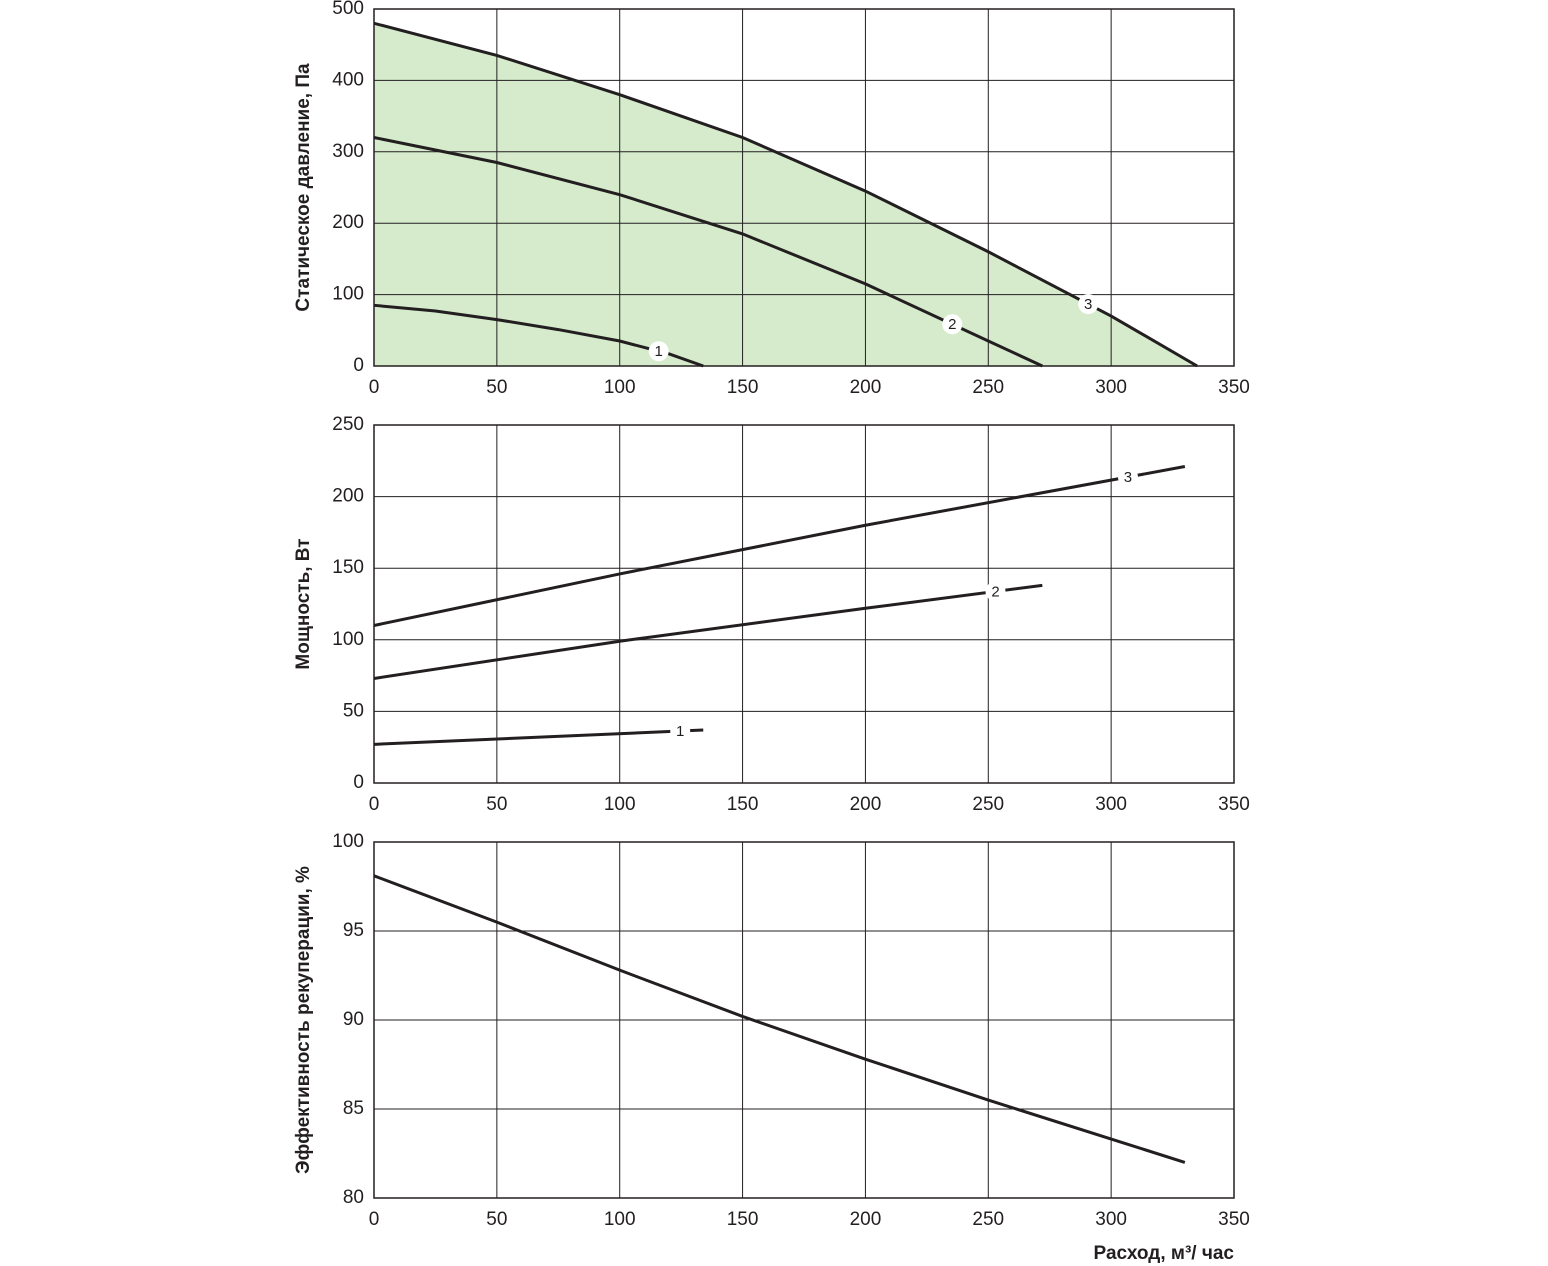  What do you see at coordinates (348, 151) in the screenshot?
I see `y-tick-label: 300` at bounding box center [348, 151].